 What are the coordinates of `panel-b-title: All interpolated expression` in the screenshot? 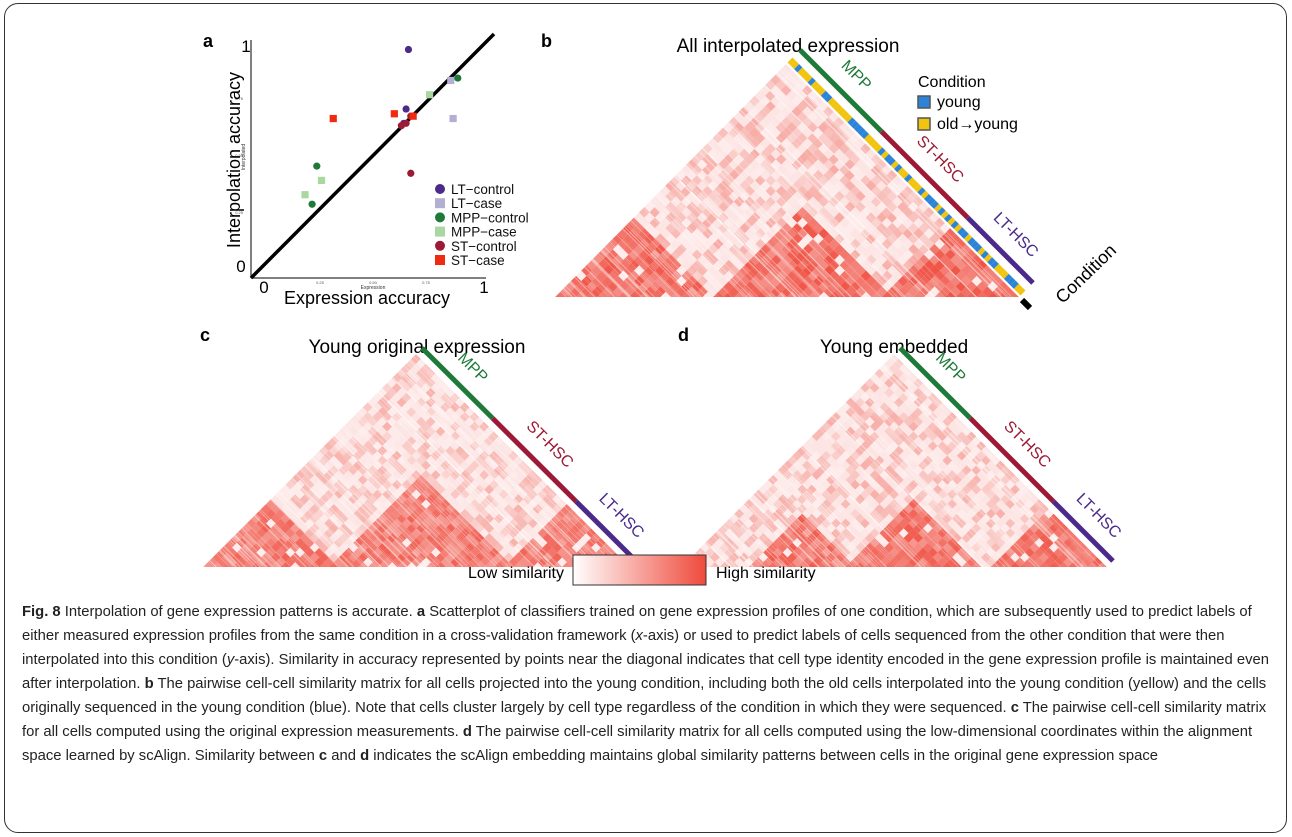 It's located at (788, 46).